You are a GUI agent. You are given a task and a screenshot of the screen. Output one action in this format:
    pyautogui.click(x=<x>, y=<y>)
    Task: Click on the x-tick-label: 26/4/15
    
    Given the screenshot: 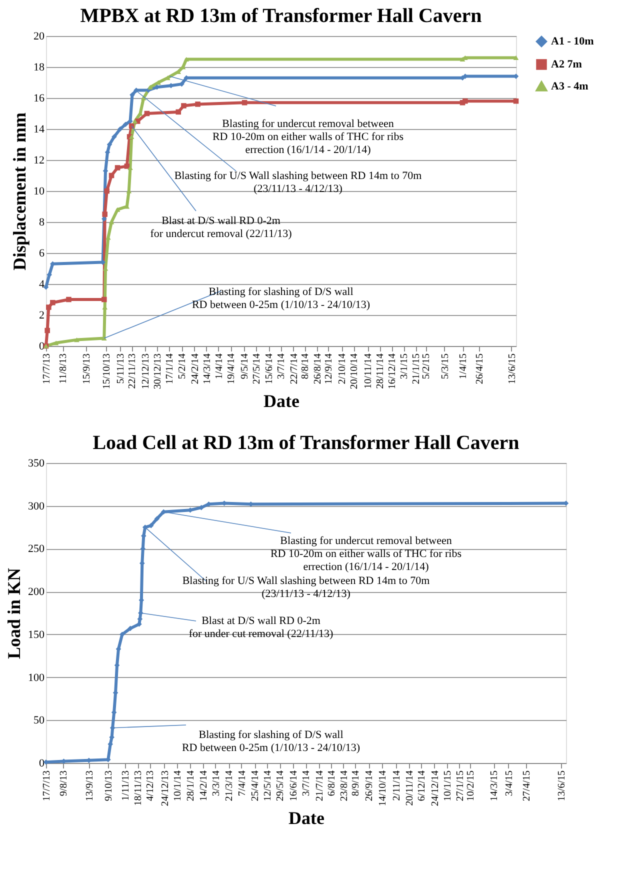 What is the action you would take?
    pyautogui.click(x=480, y=369)
    